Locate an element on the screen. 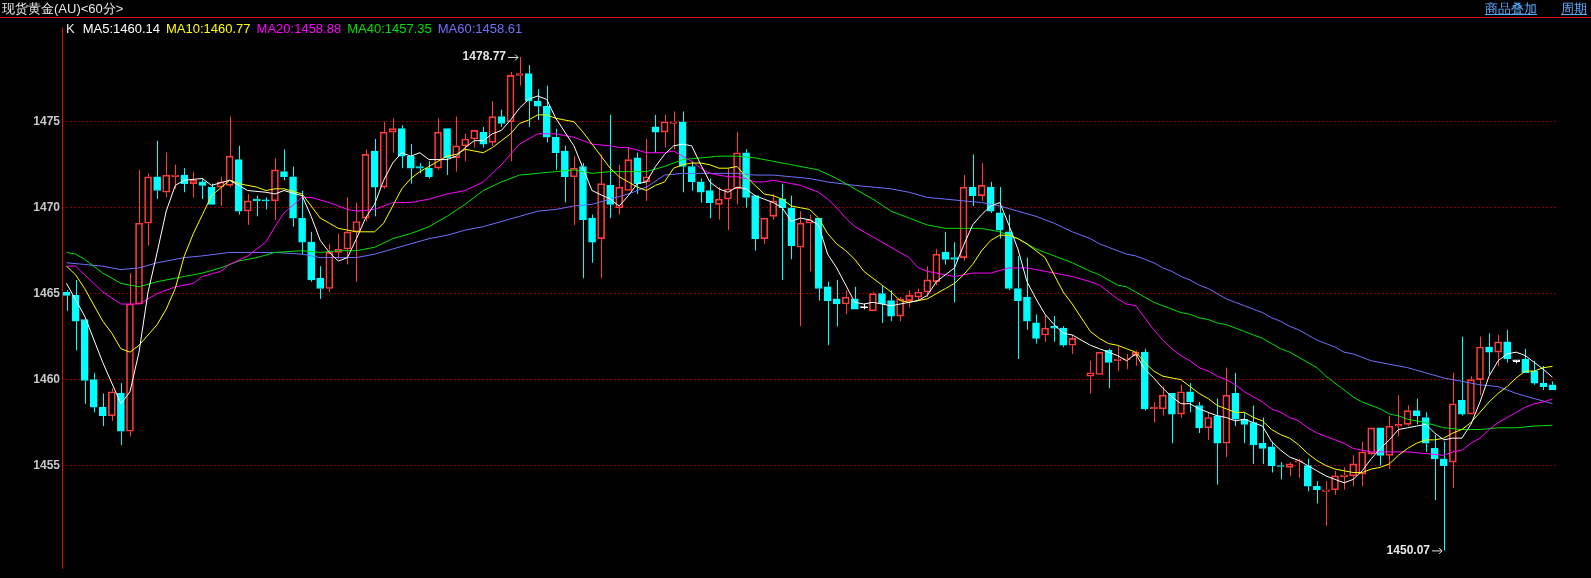 The height and width of the screenshot is (578, 1591). text: 商品叠加 is located at coordinates (1511, 8).